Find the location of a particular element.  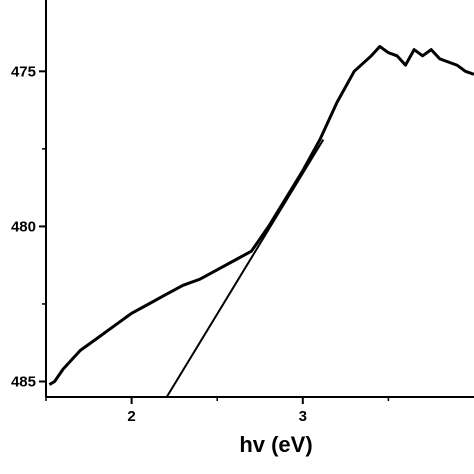

y-tick-label: 475 is located at coordinates (23, 71).